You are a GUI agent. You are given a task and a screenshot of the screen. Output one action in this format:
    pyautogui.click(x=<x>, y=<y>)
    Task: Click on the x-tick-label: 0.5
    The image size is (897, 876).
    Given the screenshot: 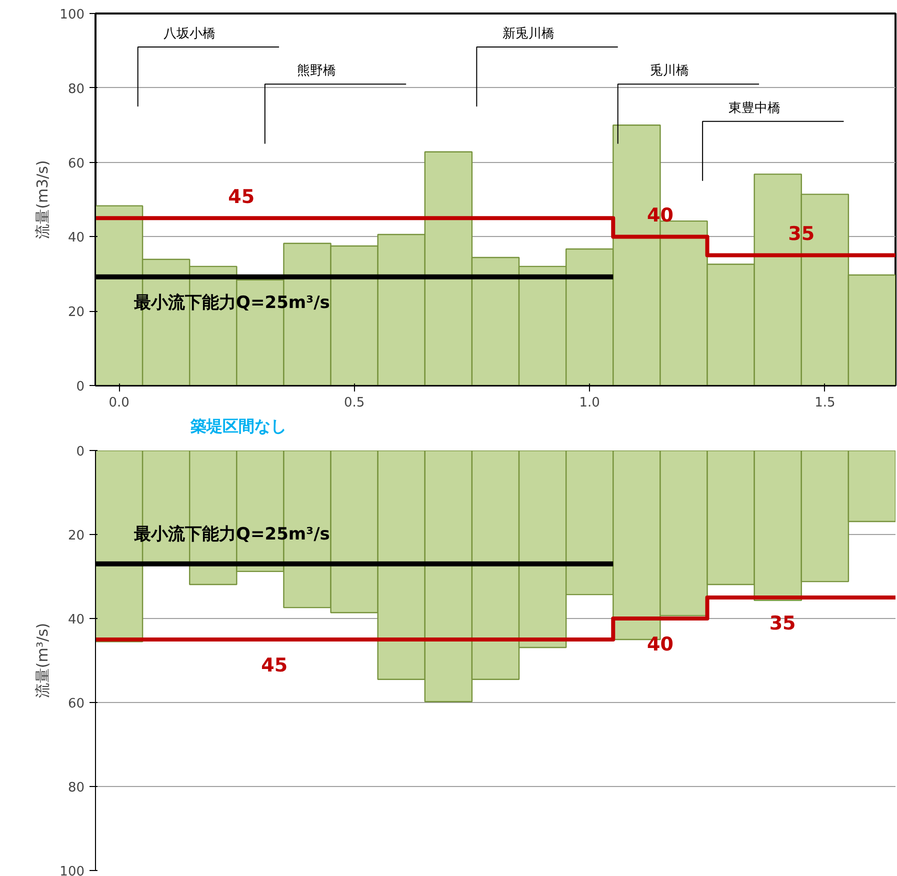 What is the action you would take?
    pyautogui.click(x=354, y=403)
    